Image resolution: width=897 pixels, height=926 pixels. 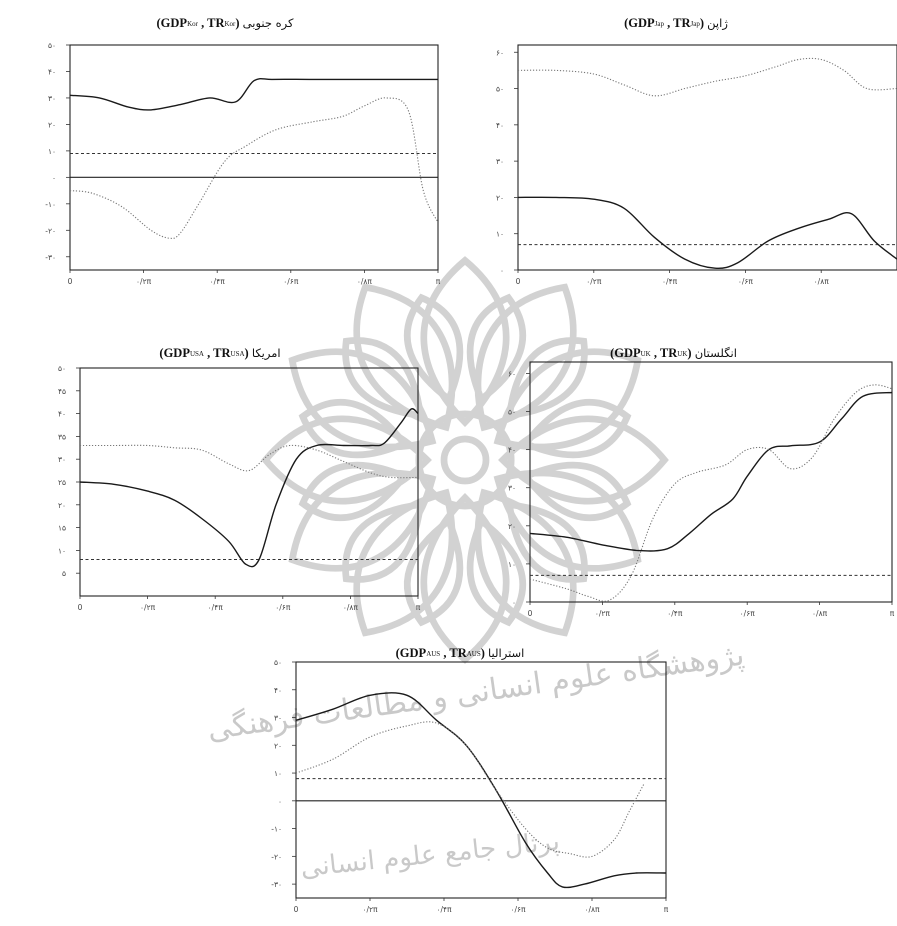 I want to click on chart-plot-usa: ۵۰ ۴۵ ۴۰ ۳۵ ۳۰ ۲۵ ۲۰ ۱۵ ۱۰ ۵ 0 ۰/۲π ۰/۴π ۰/۶π ۰/۸π π, so click(x=239, y=488).